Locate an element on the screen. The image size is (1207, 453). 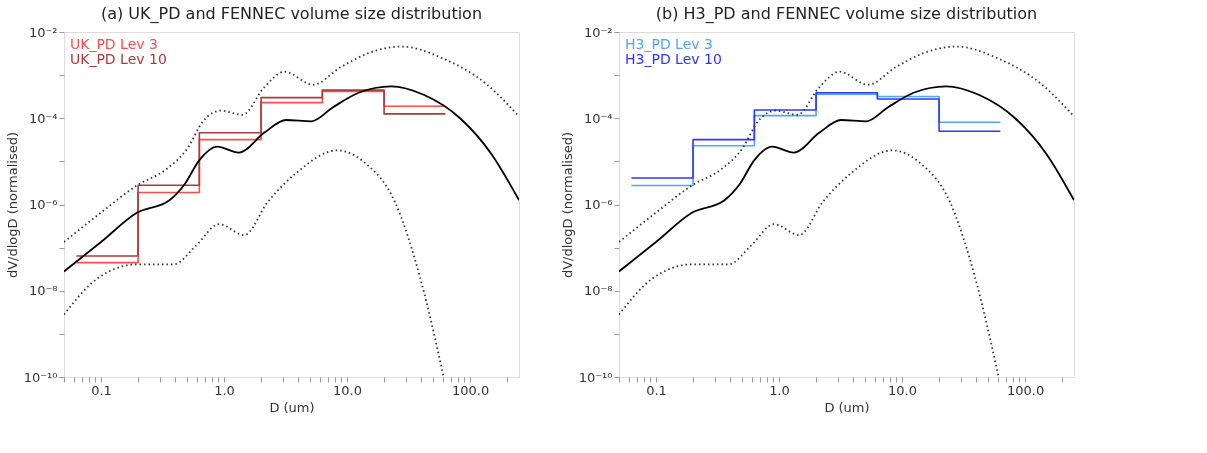
text: H3_PD Lev 10 is located at coordinates (673, 59).